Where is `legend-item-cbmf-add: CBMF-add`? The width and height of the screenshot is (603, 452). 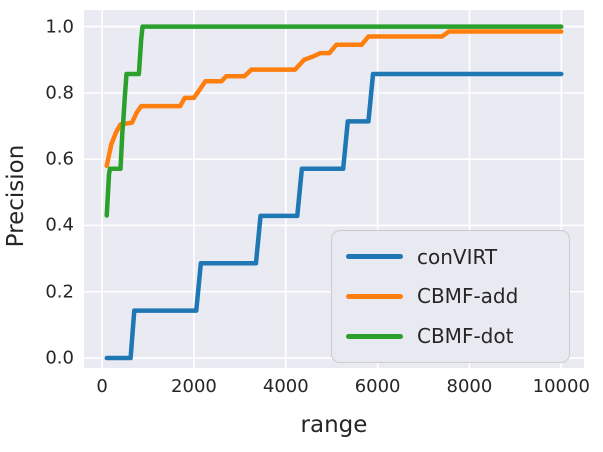
legend-item-cbmf-add: CBMF-add is located at coordinates (450, 296).